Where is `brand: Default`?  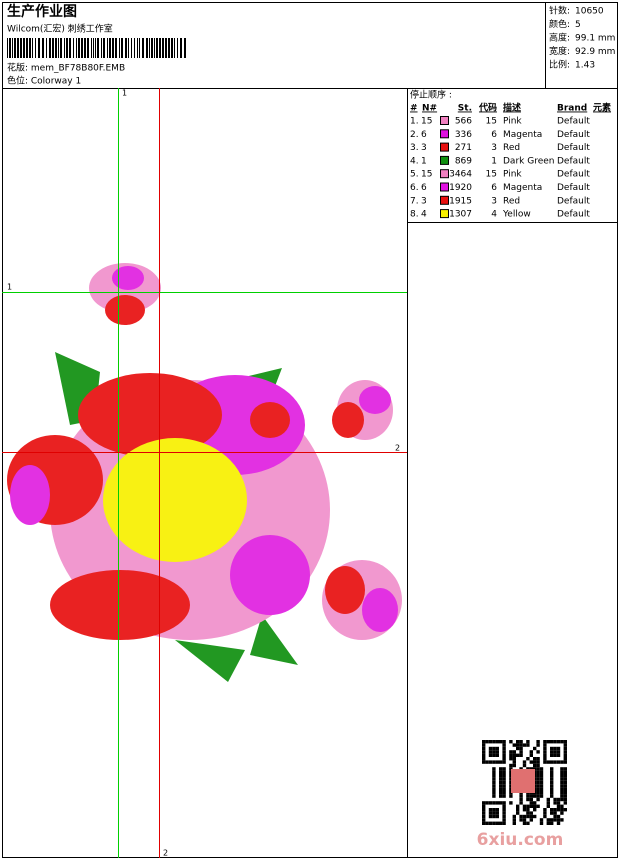 brand: Default is located at coordinates (573, 148).